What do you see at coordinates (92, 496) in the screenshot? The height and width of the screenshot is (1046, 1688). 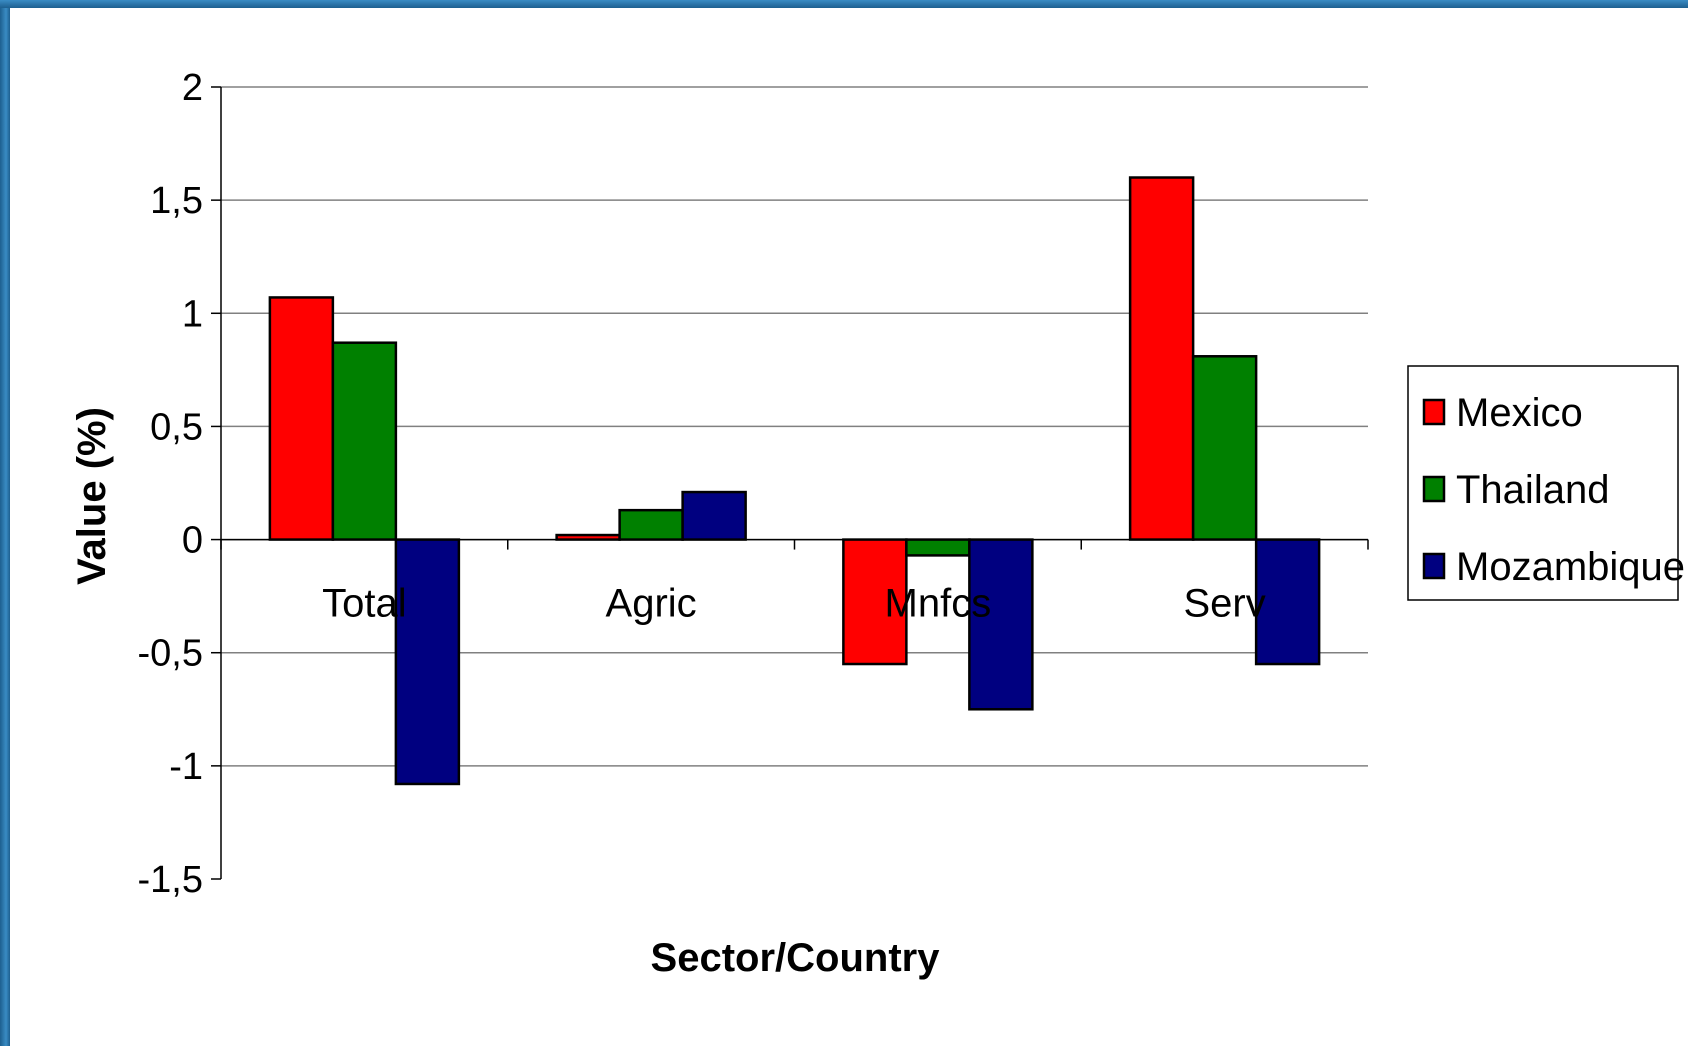 I see `y-axis-title: Value (%)` at bounding box center [92, 496].